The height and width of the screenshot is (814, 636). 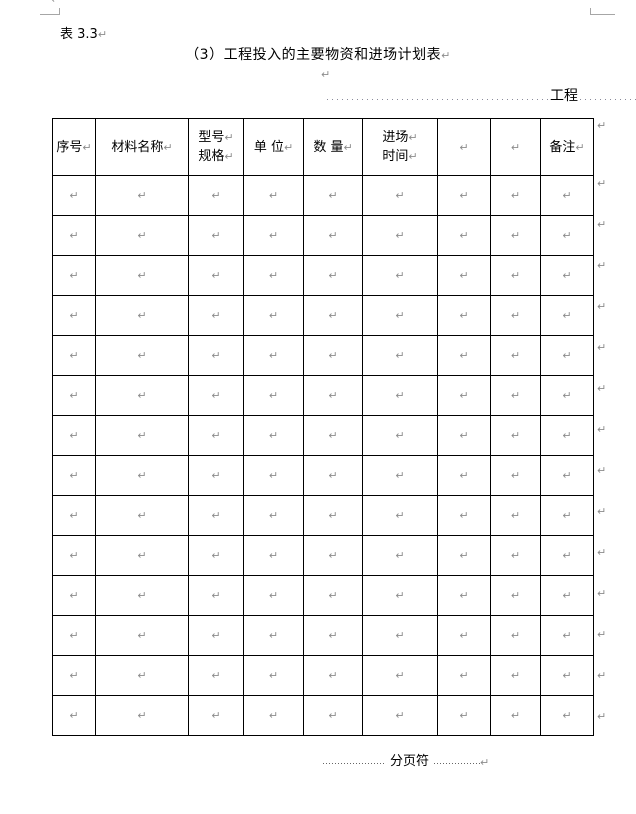 I want to click on column-header-unit: 单 位↵, so click(x=273, y=147).